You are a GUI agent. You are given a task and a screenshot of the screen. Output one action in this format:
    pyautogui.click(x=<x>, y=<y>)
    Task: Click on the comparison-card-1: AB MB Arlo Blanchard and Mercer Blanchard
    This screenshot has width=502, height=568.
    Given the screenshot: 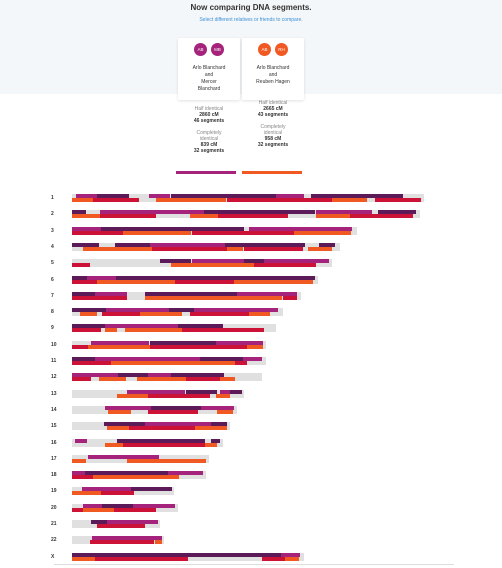 What is the action you would take?
    pyautogui.click(x=209, y=69)
    